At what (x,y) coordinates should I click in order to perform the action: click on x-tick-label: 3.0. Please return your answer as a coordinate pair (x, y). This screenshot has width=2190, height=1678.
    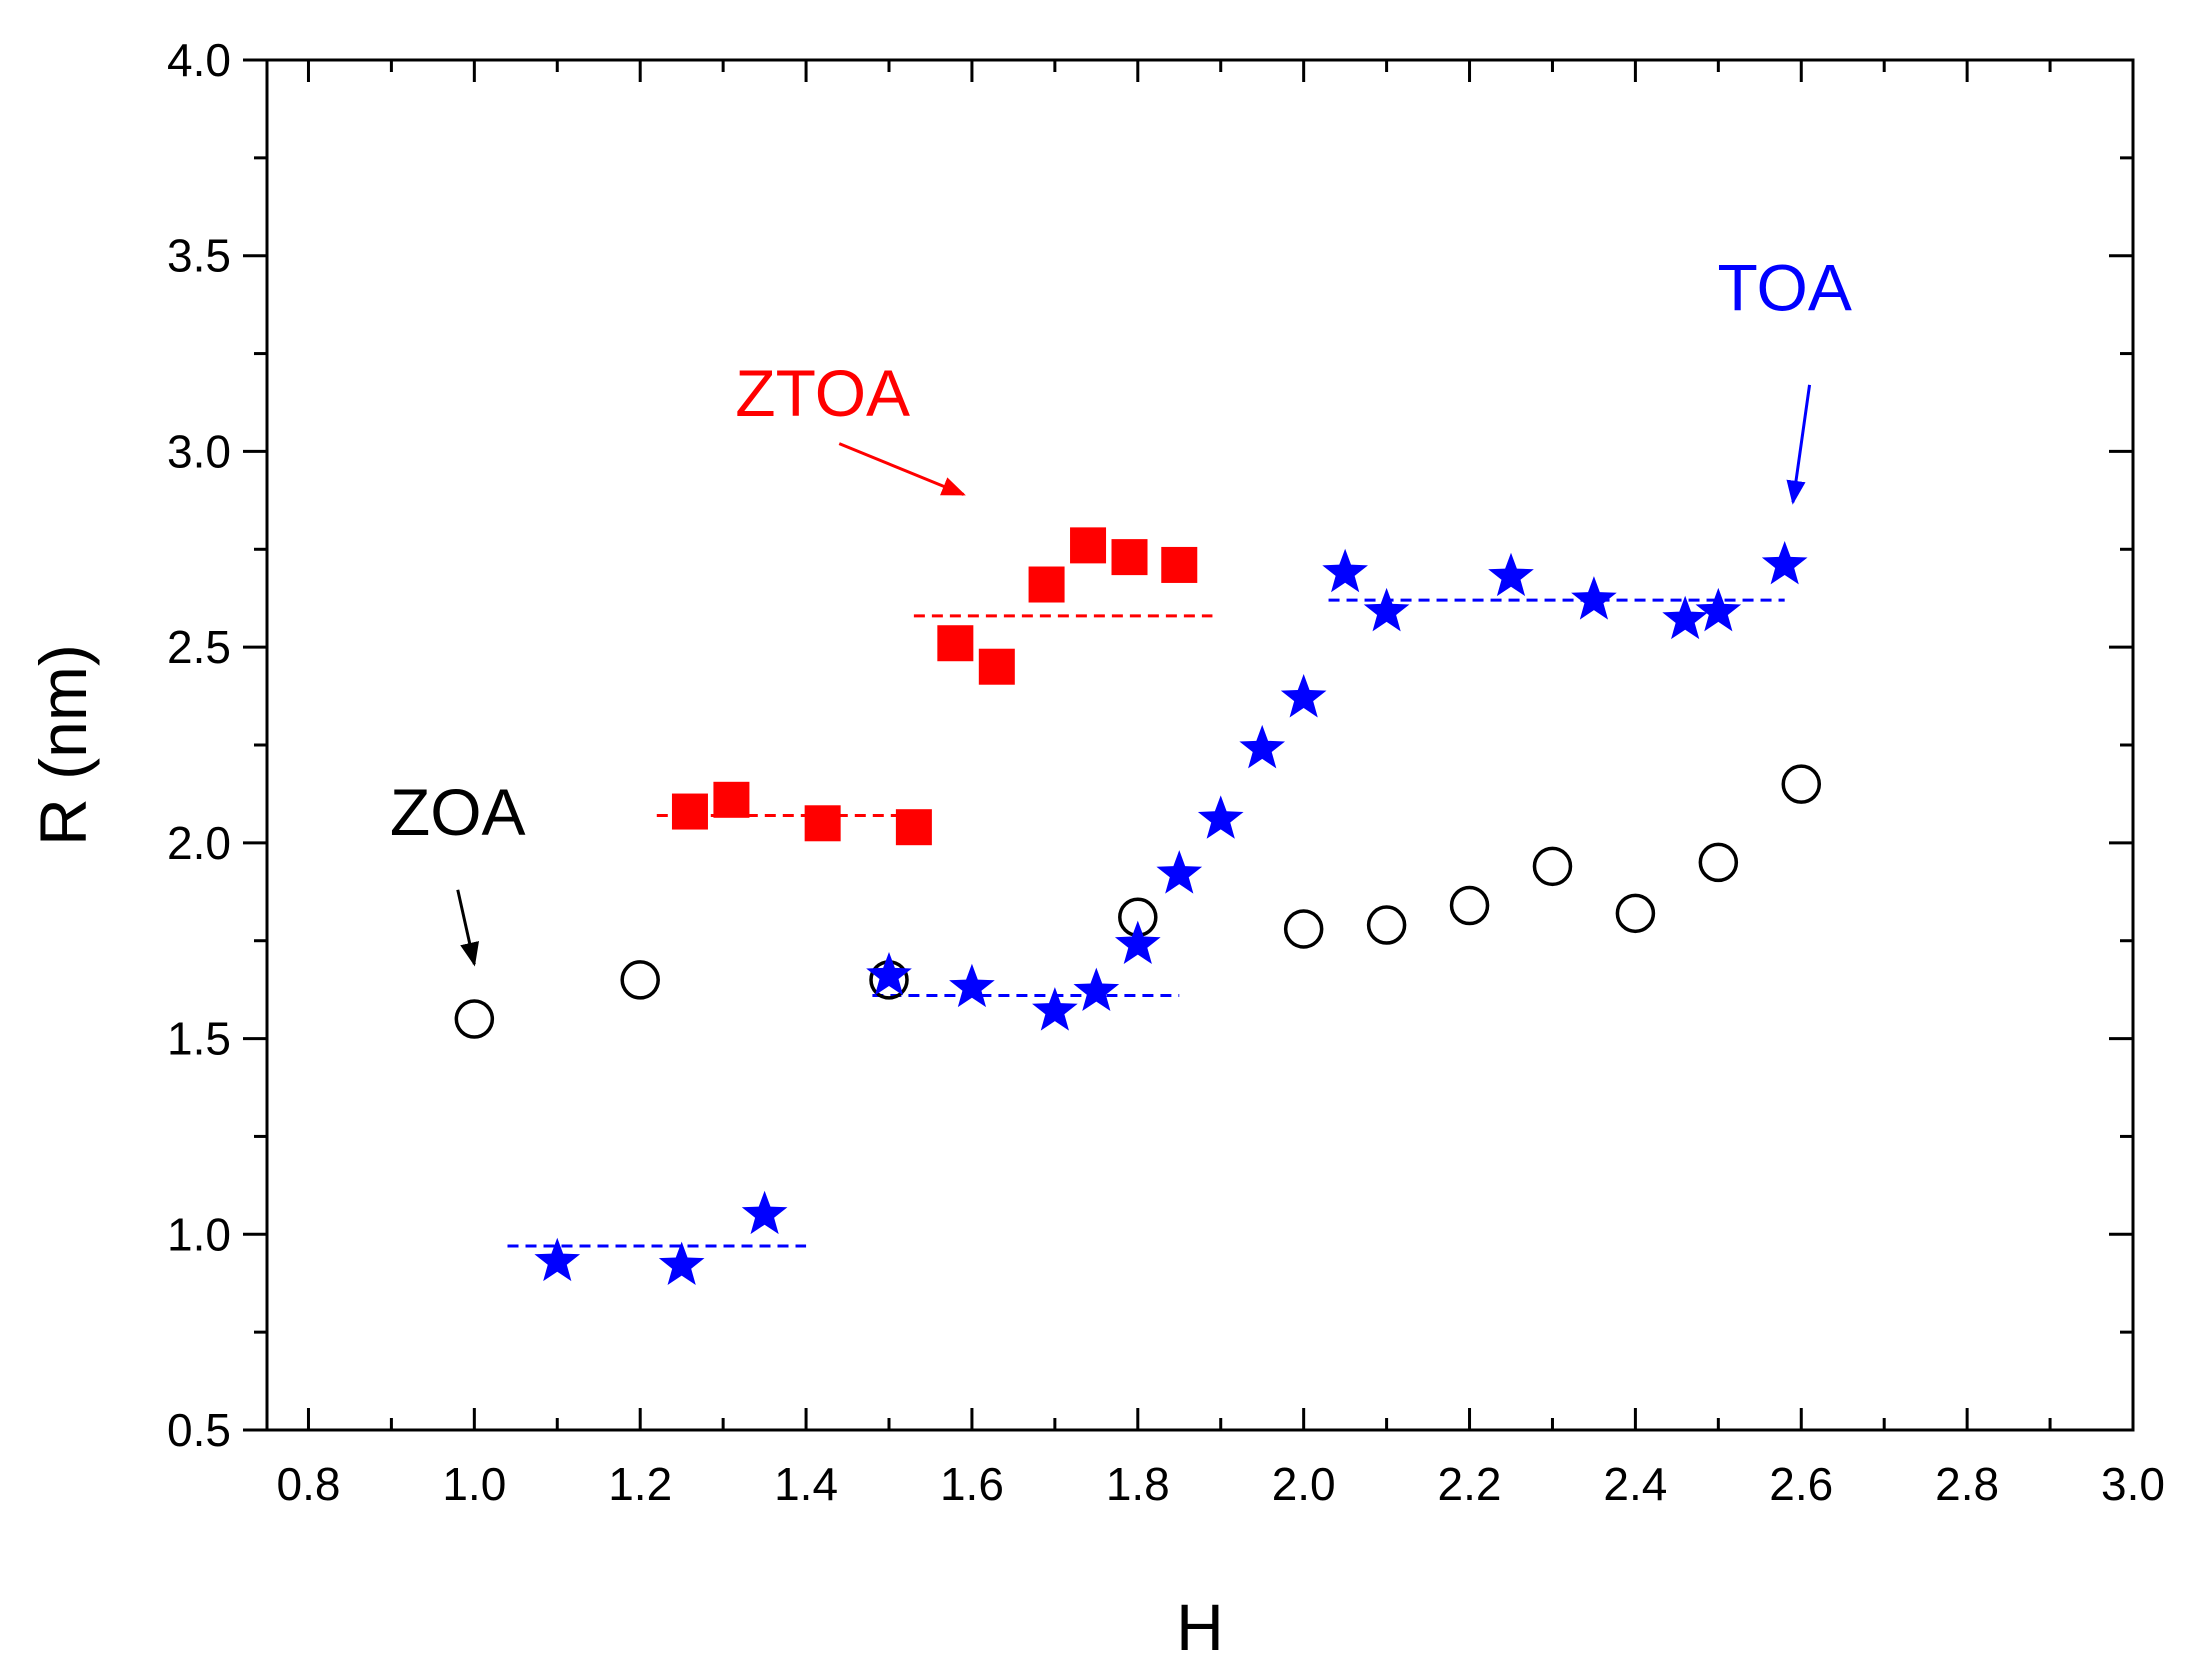
    Looking at the image, I should click on (2133, 1484).